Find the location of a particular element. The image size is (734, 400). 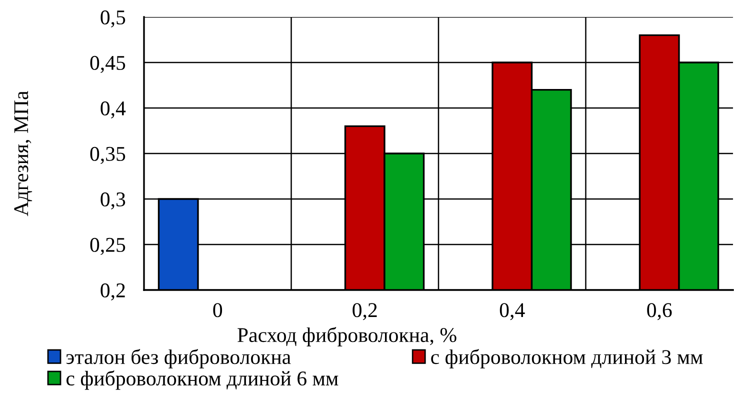

y-tick-label: 0,2 is located at coordinates (112, 291).